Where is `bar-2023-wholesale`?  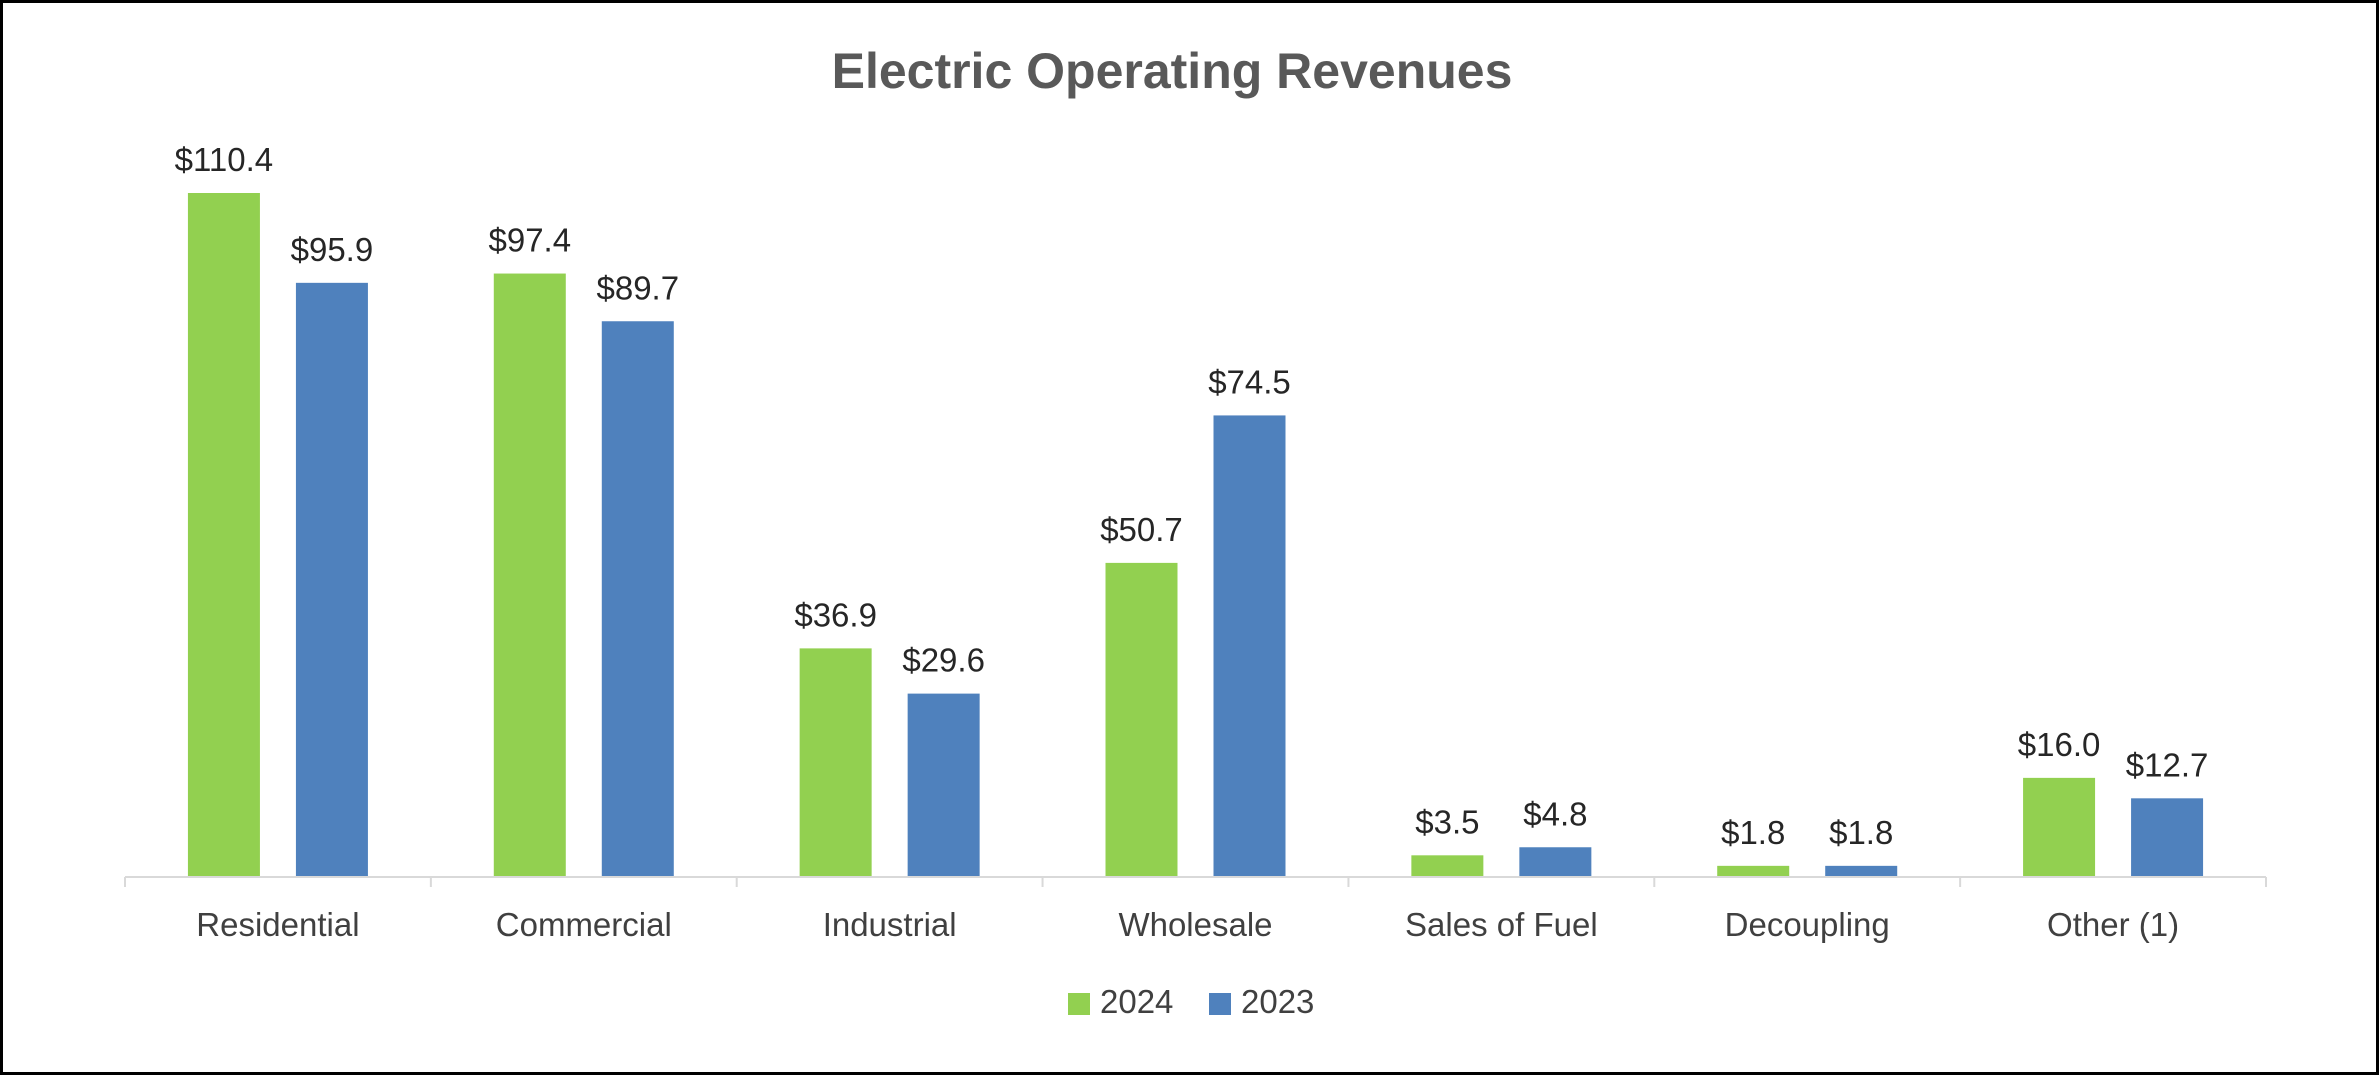
bar-2023-wholesale is located at coordinates (1249, 646).